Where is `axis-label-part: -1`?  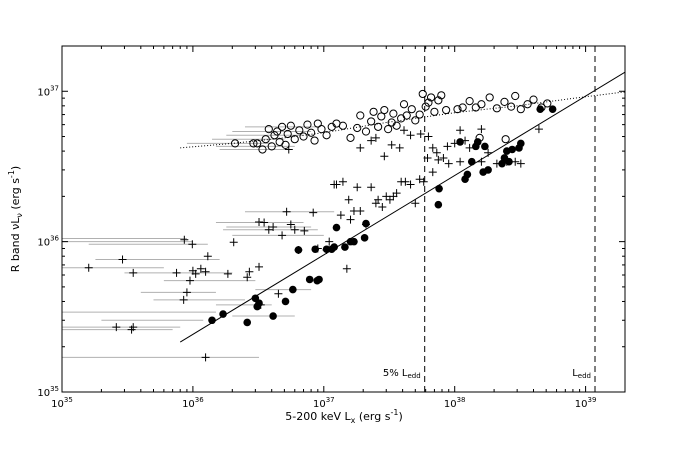
axis-label-part: -1 is located at coordinates (394, 412).